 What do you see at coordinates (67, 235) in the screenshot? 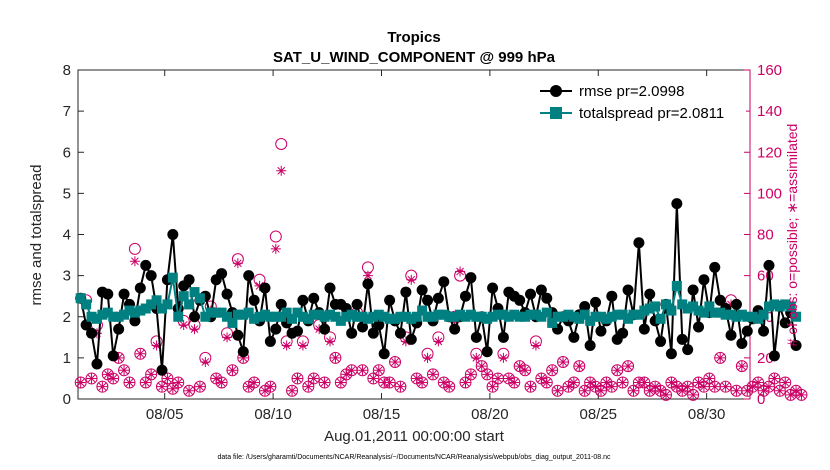
I see `y-tick-label: 4` at bounding box center [67, 235].